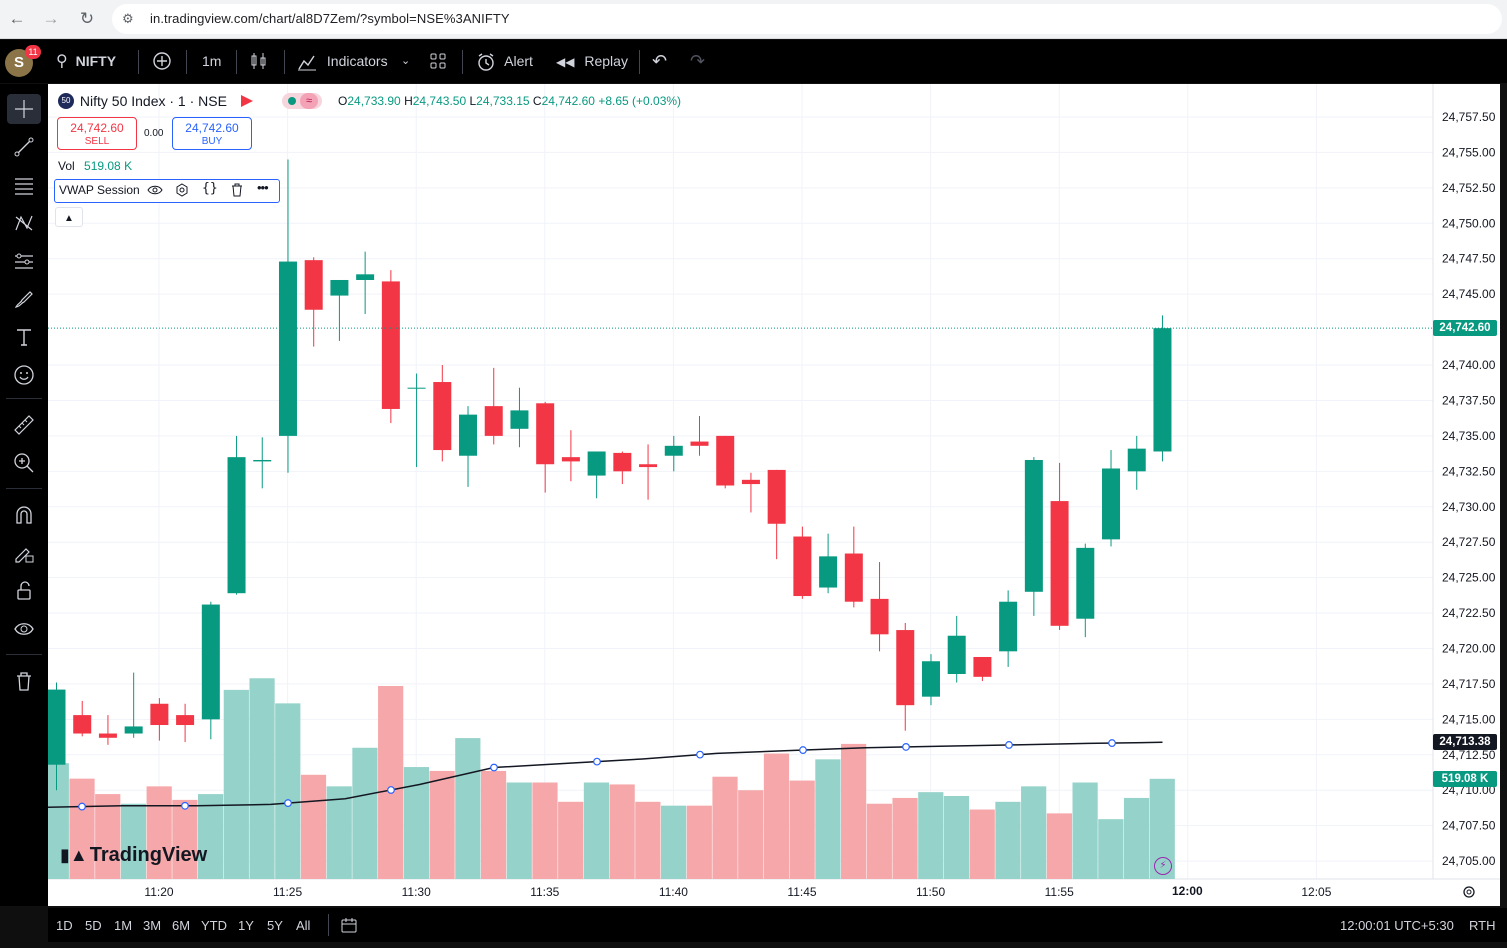  Describe the element at coordinates (24, 425) in the screenshot. I see `ruler-tool-icon` at that location.